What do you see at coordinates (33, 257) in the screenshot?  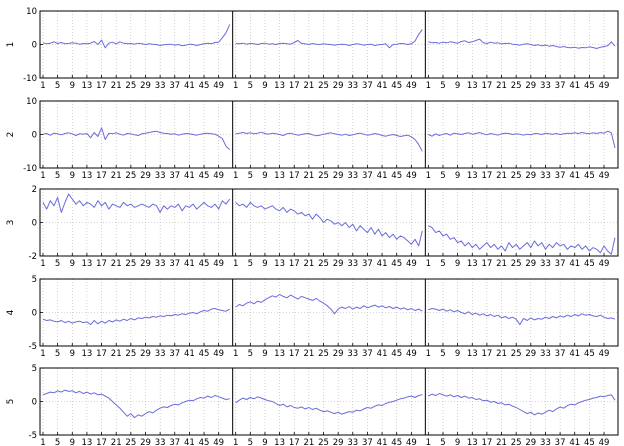 I see `y-tick-label: -2` at bounding box center [33, 257].